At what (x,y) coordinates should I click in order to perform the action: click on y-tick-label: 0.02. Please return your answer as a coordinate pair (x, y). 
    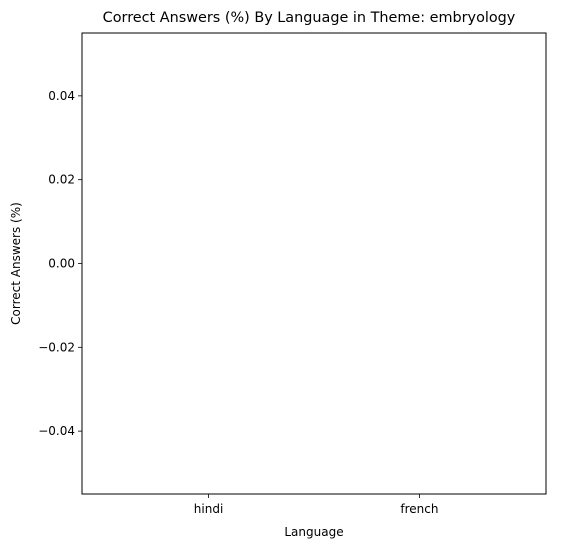
    Looking at the image, I should click on (61, 180).